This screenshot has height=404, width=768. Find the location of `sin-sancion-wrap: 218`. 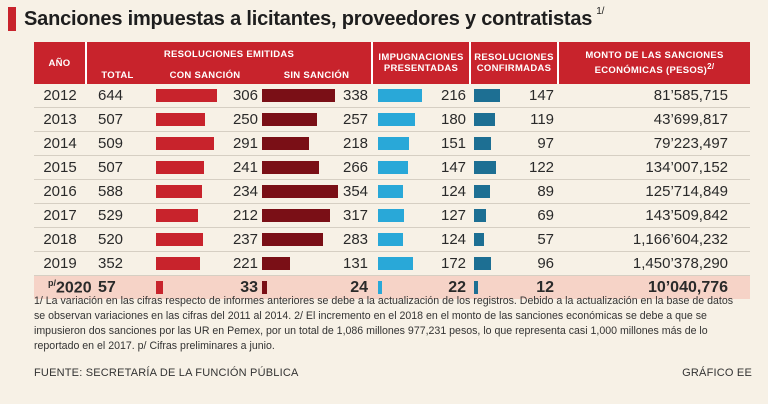

sin-sancion-wrap: 218 is located at coordinates (317, 143).